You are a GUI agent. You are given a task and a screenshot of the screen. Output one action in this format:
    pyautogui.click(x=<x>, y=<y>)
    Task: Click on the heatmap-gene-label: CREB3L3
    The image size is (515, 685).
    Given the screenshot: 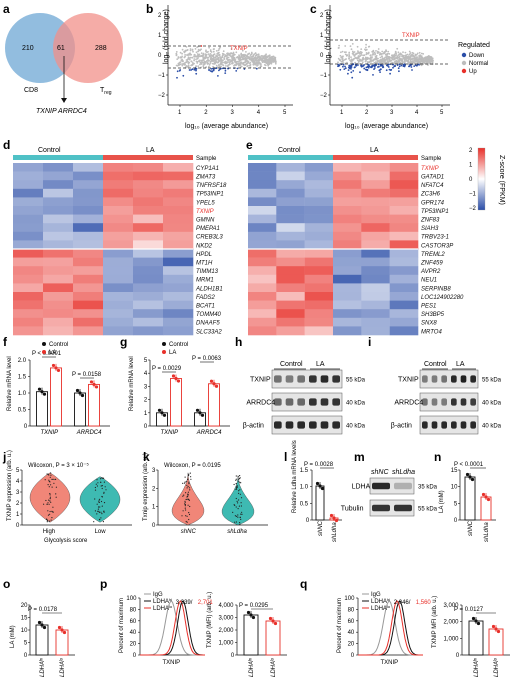 What is the action you would take?
    pyautogui.click(x=209, y=238)
    